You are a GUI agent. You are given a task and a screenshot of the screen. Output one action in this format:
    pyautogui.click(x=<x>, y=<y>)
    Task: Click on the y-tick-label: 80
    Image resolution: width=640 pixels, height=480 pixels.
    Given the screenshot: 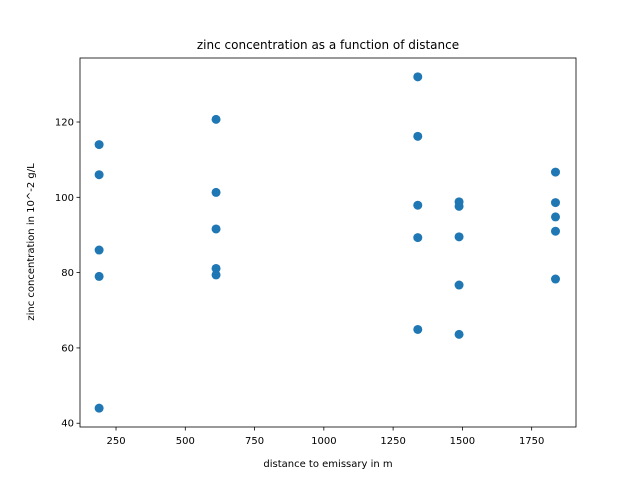 What is the action you would take?
    pyautogui.click(x=67, y=273)
    